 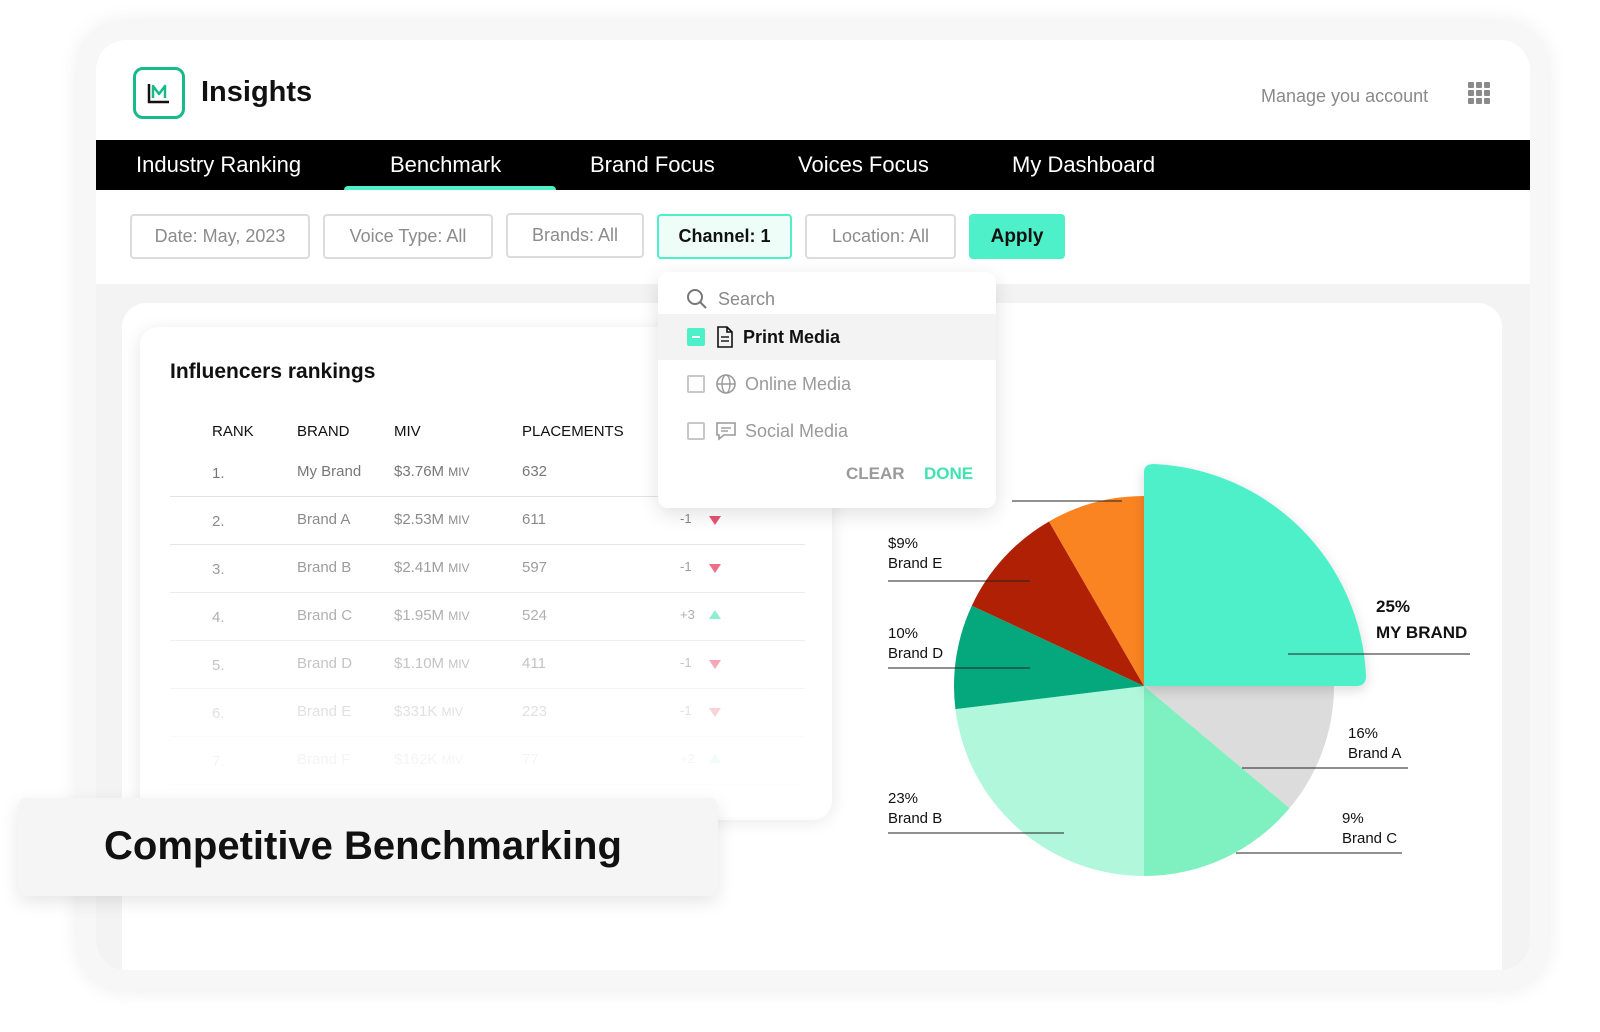 What do you see at coordinates (575, 235) in the screenshot?
I see `brands-filter: Brands: All` at bounding box center [575, 235].